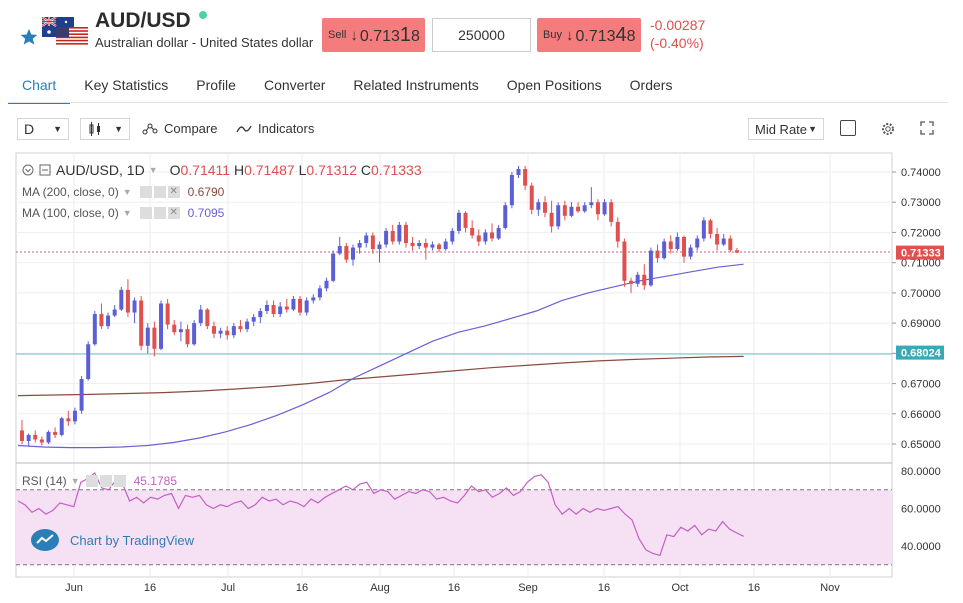 The height and width of the screenshot is (603, 963). What do you see at coordinates (239, 170) in the screenshot?
I see `legend-h-label: H` at bounding box center [239, 170].